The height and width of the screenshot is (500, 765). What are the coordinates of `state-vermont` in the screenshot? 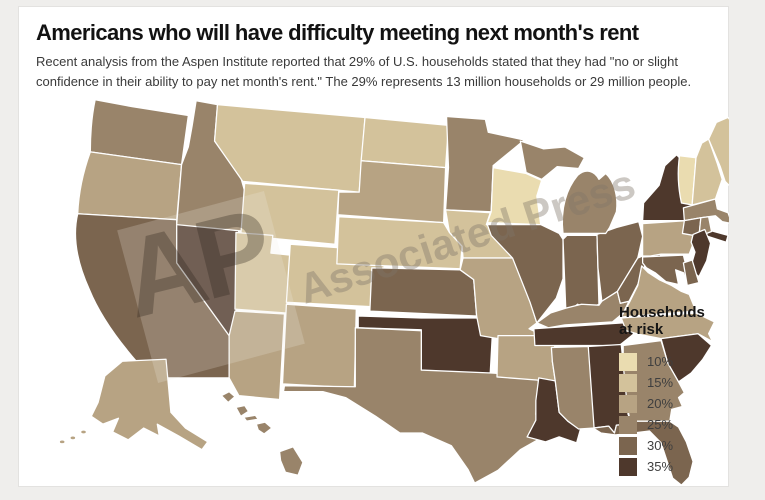 It's located at (687, 180).